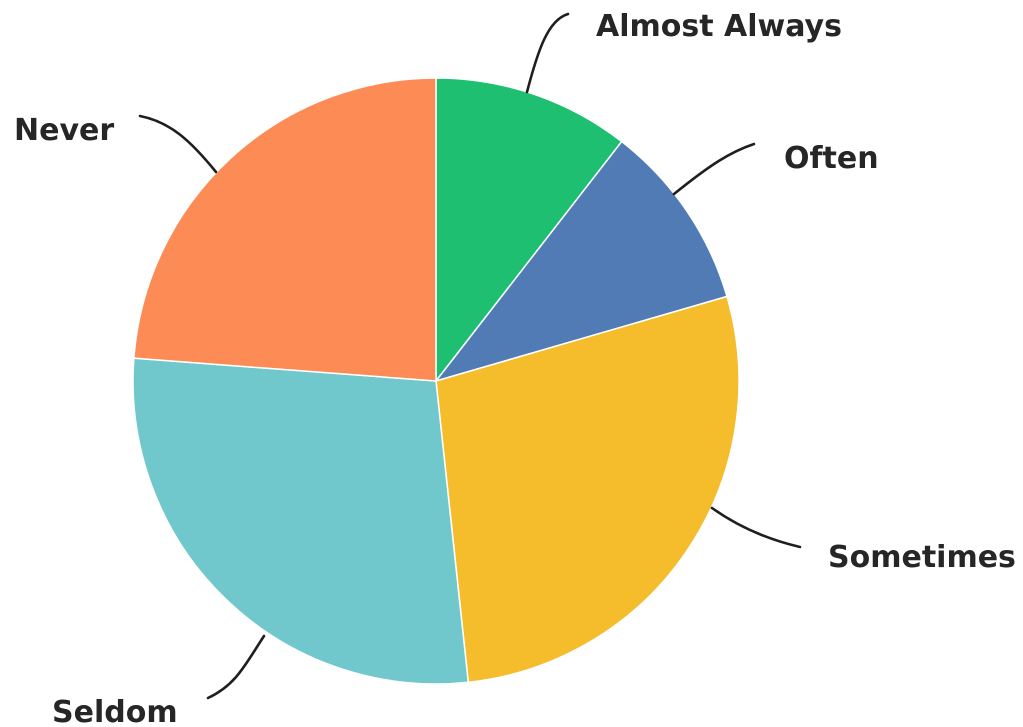 The image size is (1023, 727). Describe the element at coordinates (719, 26) in the screenshot. I see `slice-label-almost-always: Almost Always` at that location.